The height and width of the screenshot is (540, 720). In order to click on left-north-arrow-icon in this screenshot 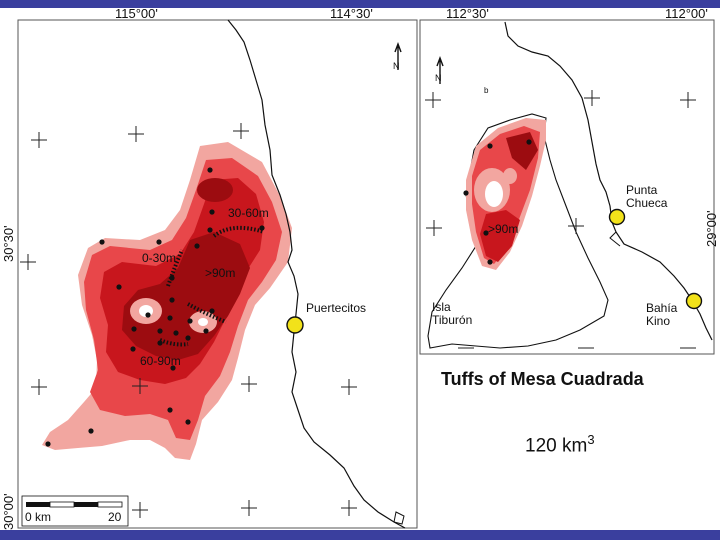, I will do `click(398, 56)`.